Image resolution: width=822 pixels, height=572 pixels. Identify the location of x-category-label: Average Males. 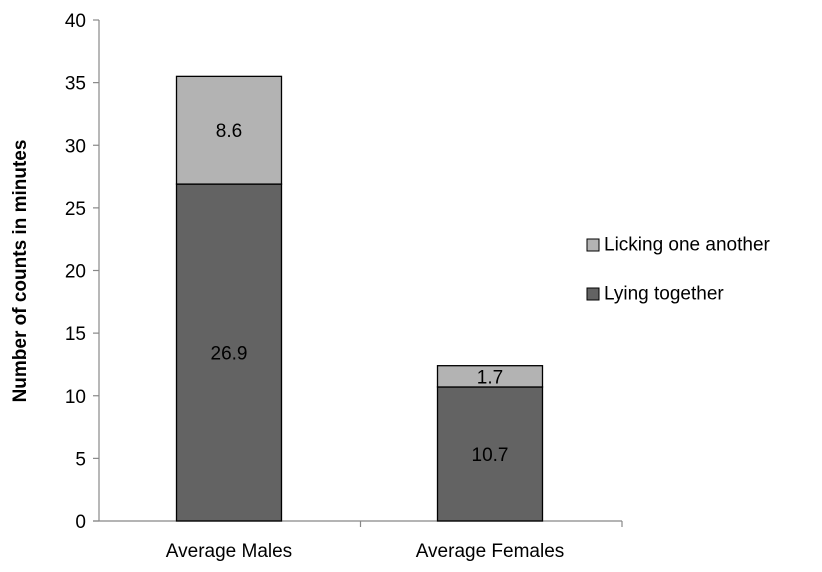
(229, 551).